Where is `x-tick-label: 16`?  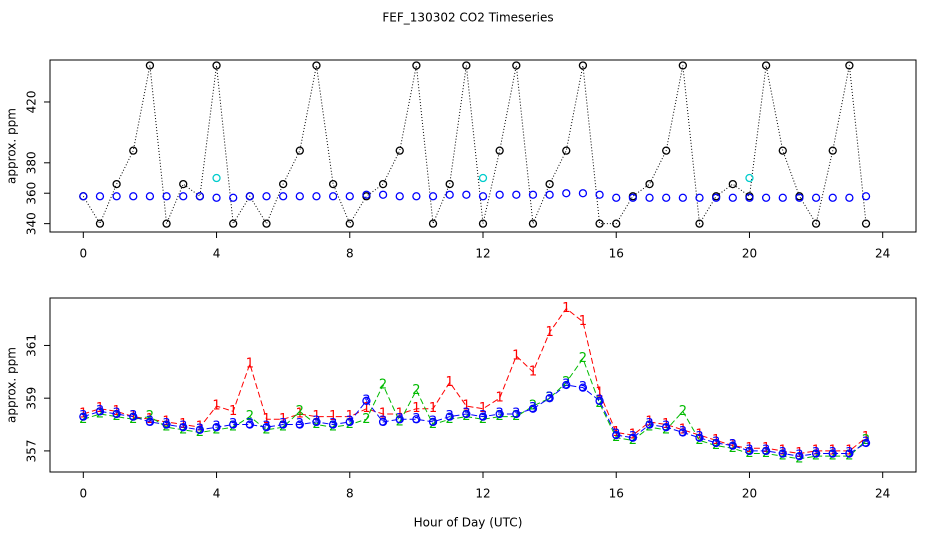
x-tick-label: 16 is located at coordinates (616, 254).